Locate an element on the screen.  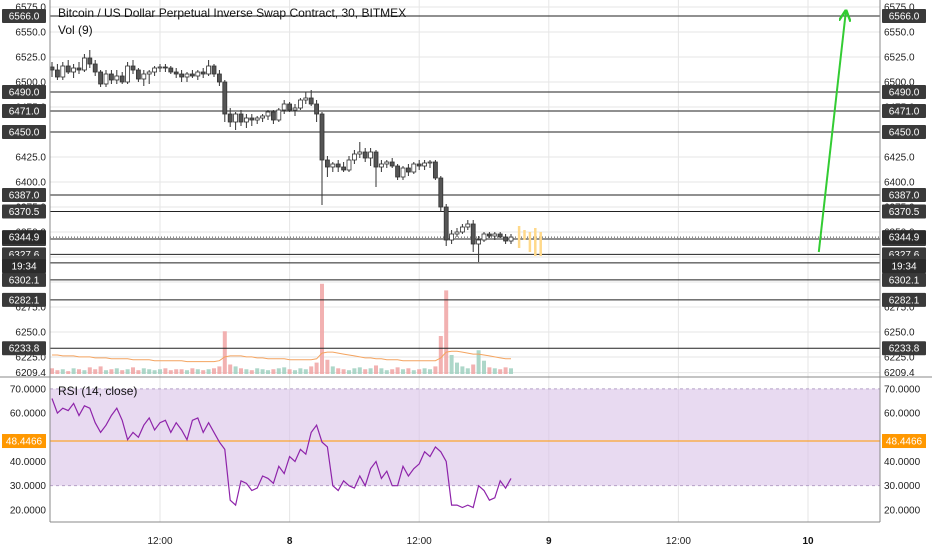
timer-tag-left: 19:34 is located at coordinates (23, 267).